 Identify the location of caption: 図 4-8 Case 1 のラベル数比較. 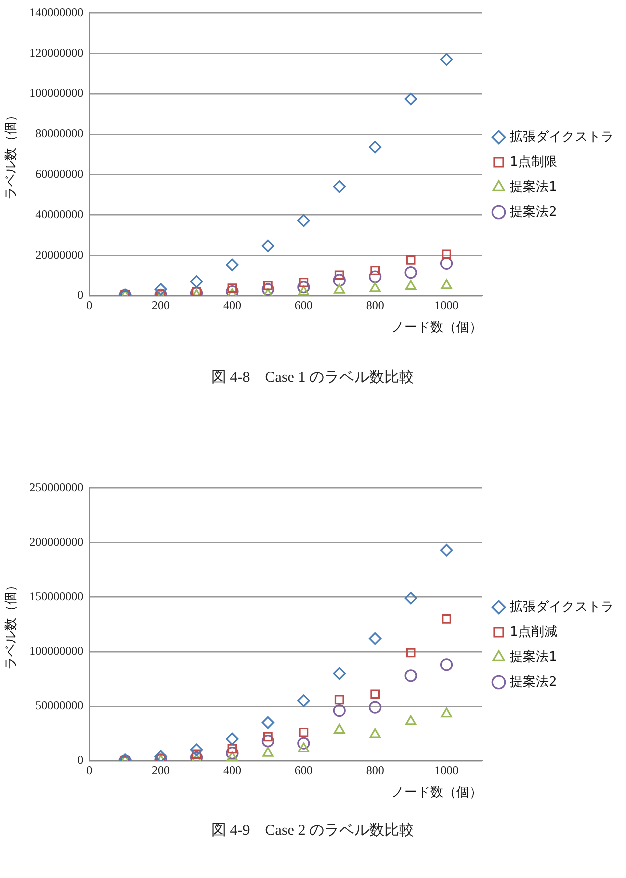
(313, 377).